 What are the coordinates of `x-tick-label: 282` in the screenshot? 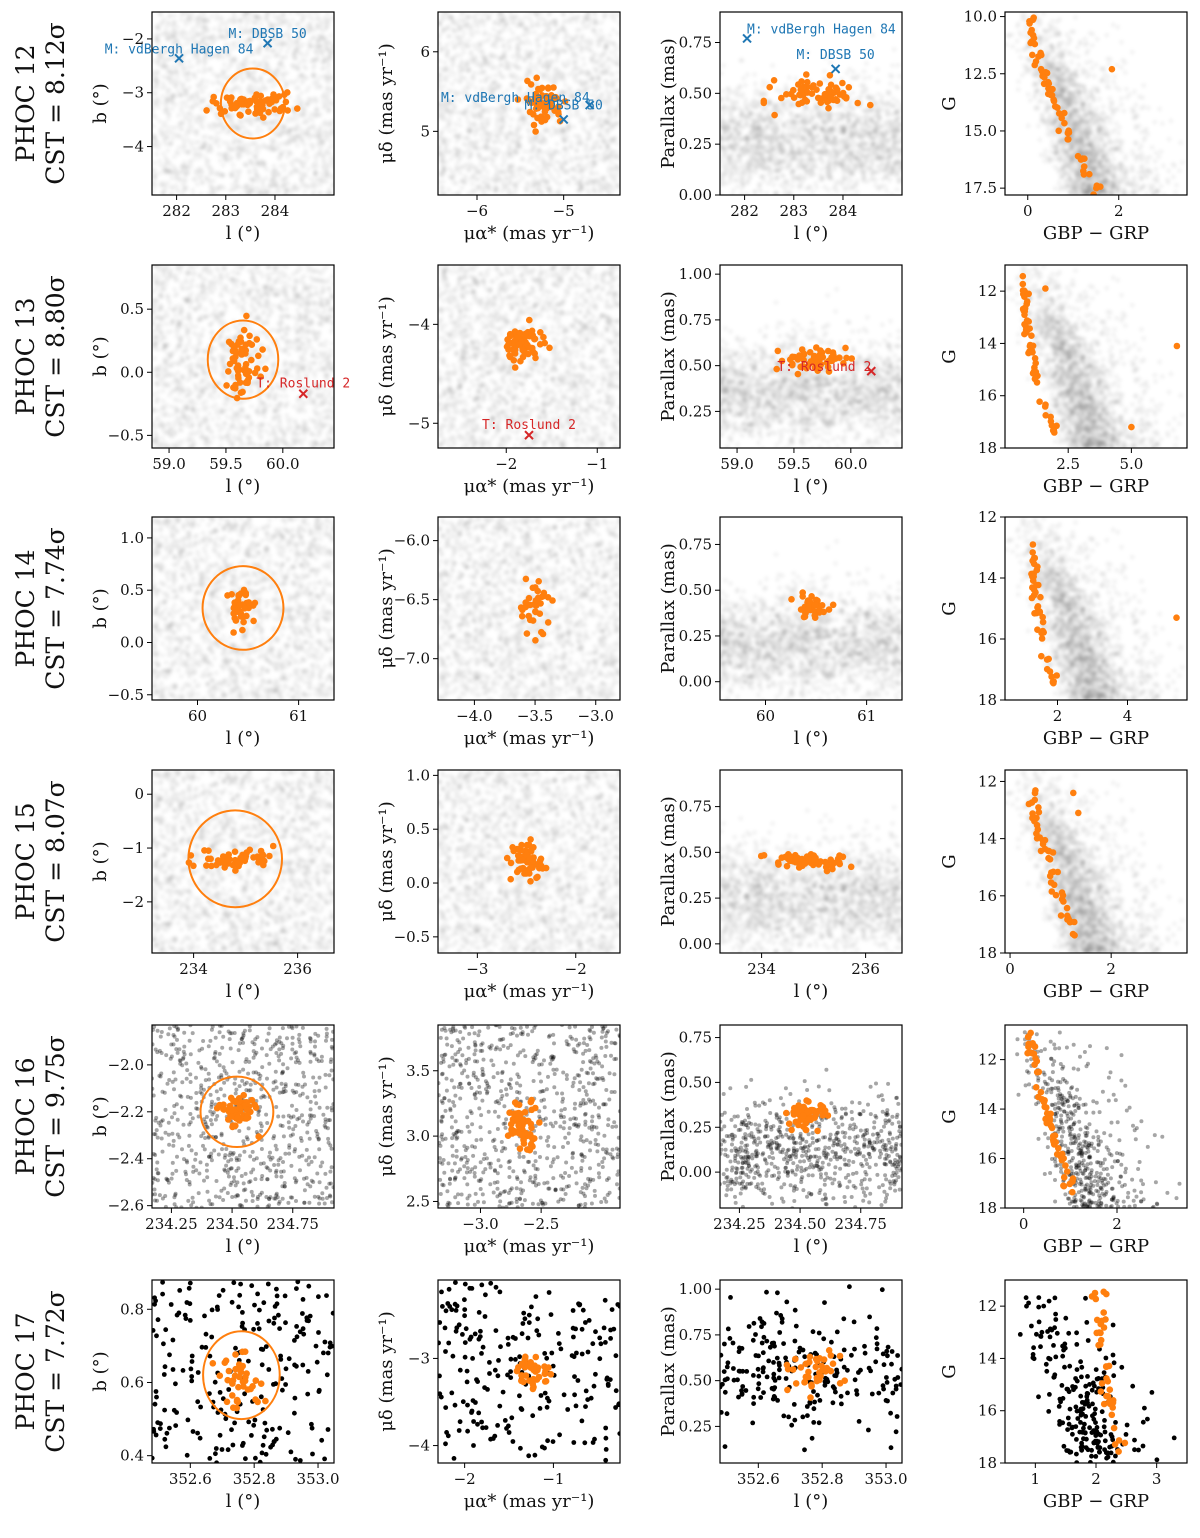 It's located at (176, 211).